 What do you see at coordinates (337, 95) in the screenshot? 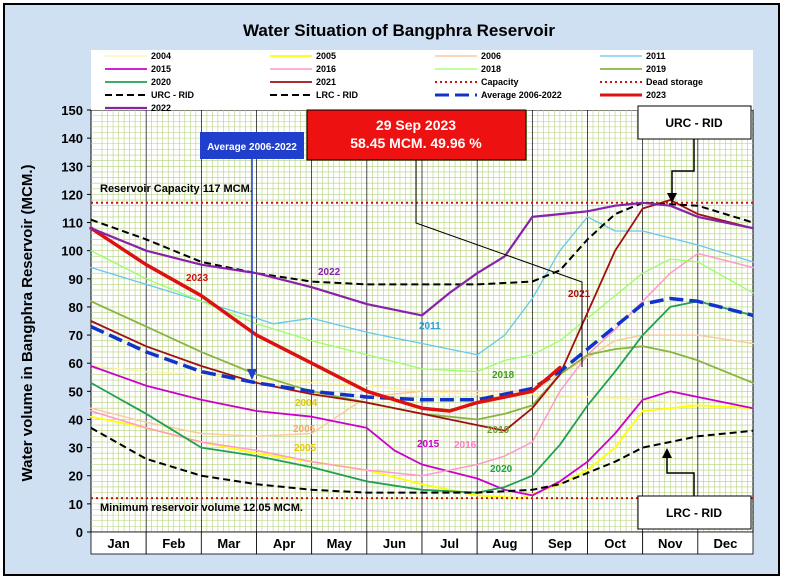
I see `legend-label: LRC - RID` at bounding box center [337, 95].